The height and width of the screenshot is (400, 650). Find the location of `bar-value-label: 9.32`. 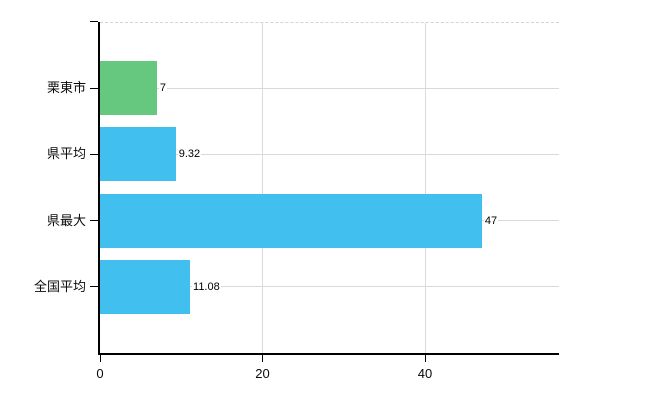

bar-value-label: 9.32 is located at coordinates (189, 154).